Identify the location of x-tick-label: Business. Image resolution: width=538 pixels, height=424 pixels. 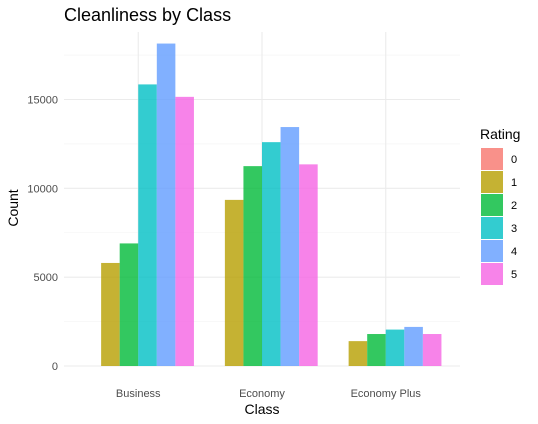
(138, 394).